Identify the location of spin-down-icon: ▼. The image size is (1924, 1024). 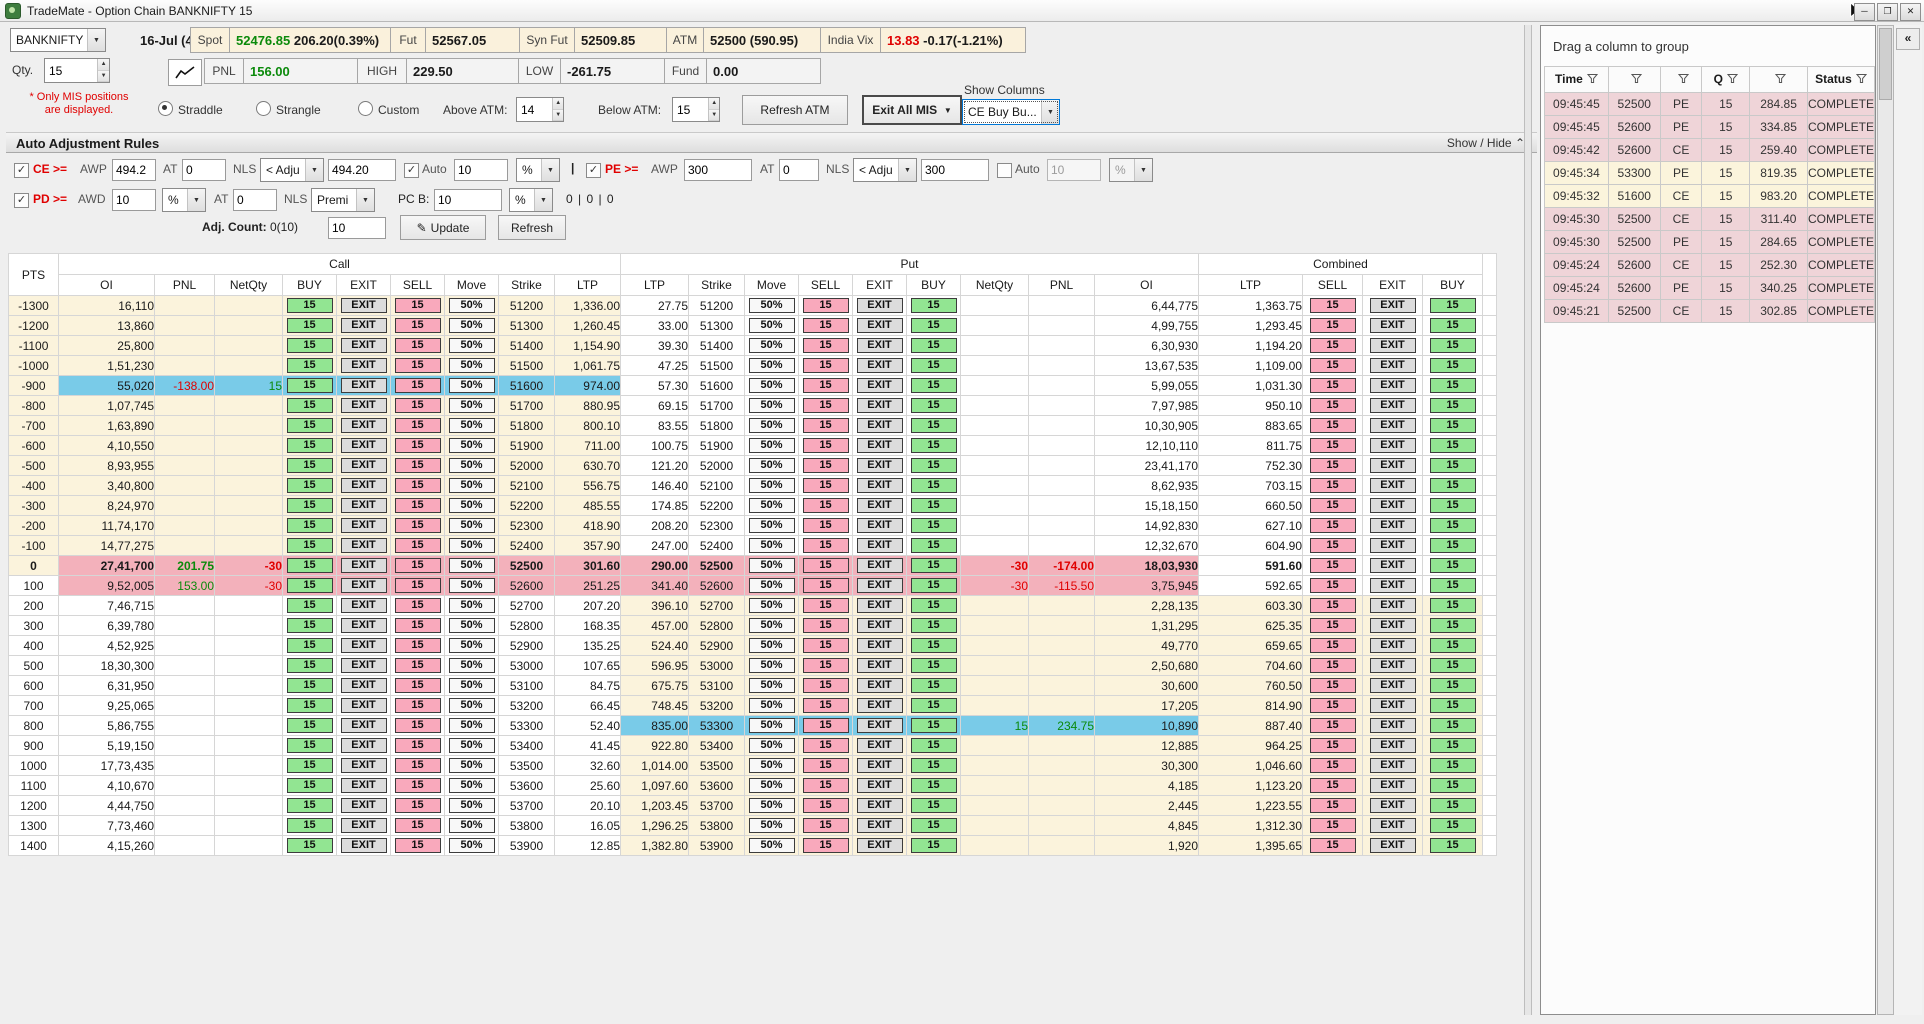
(103, 76).